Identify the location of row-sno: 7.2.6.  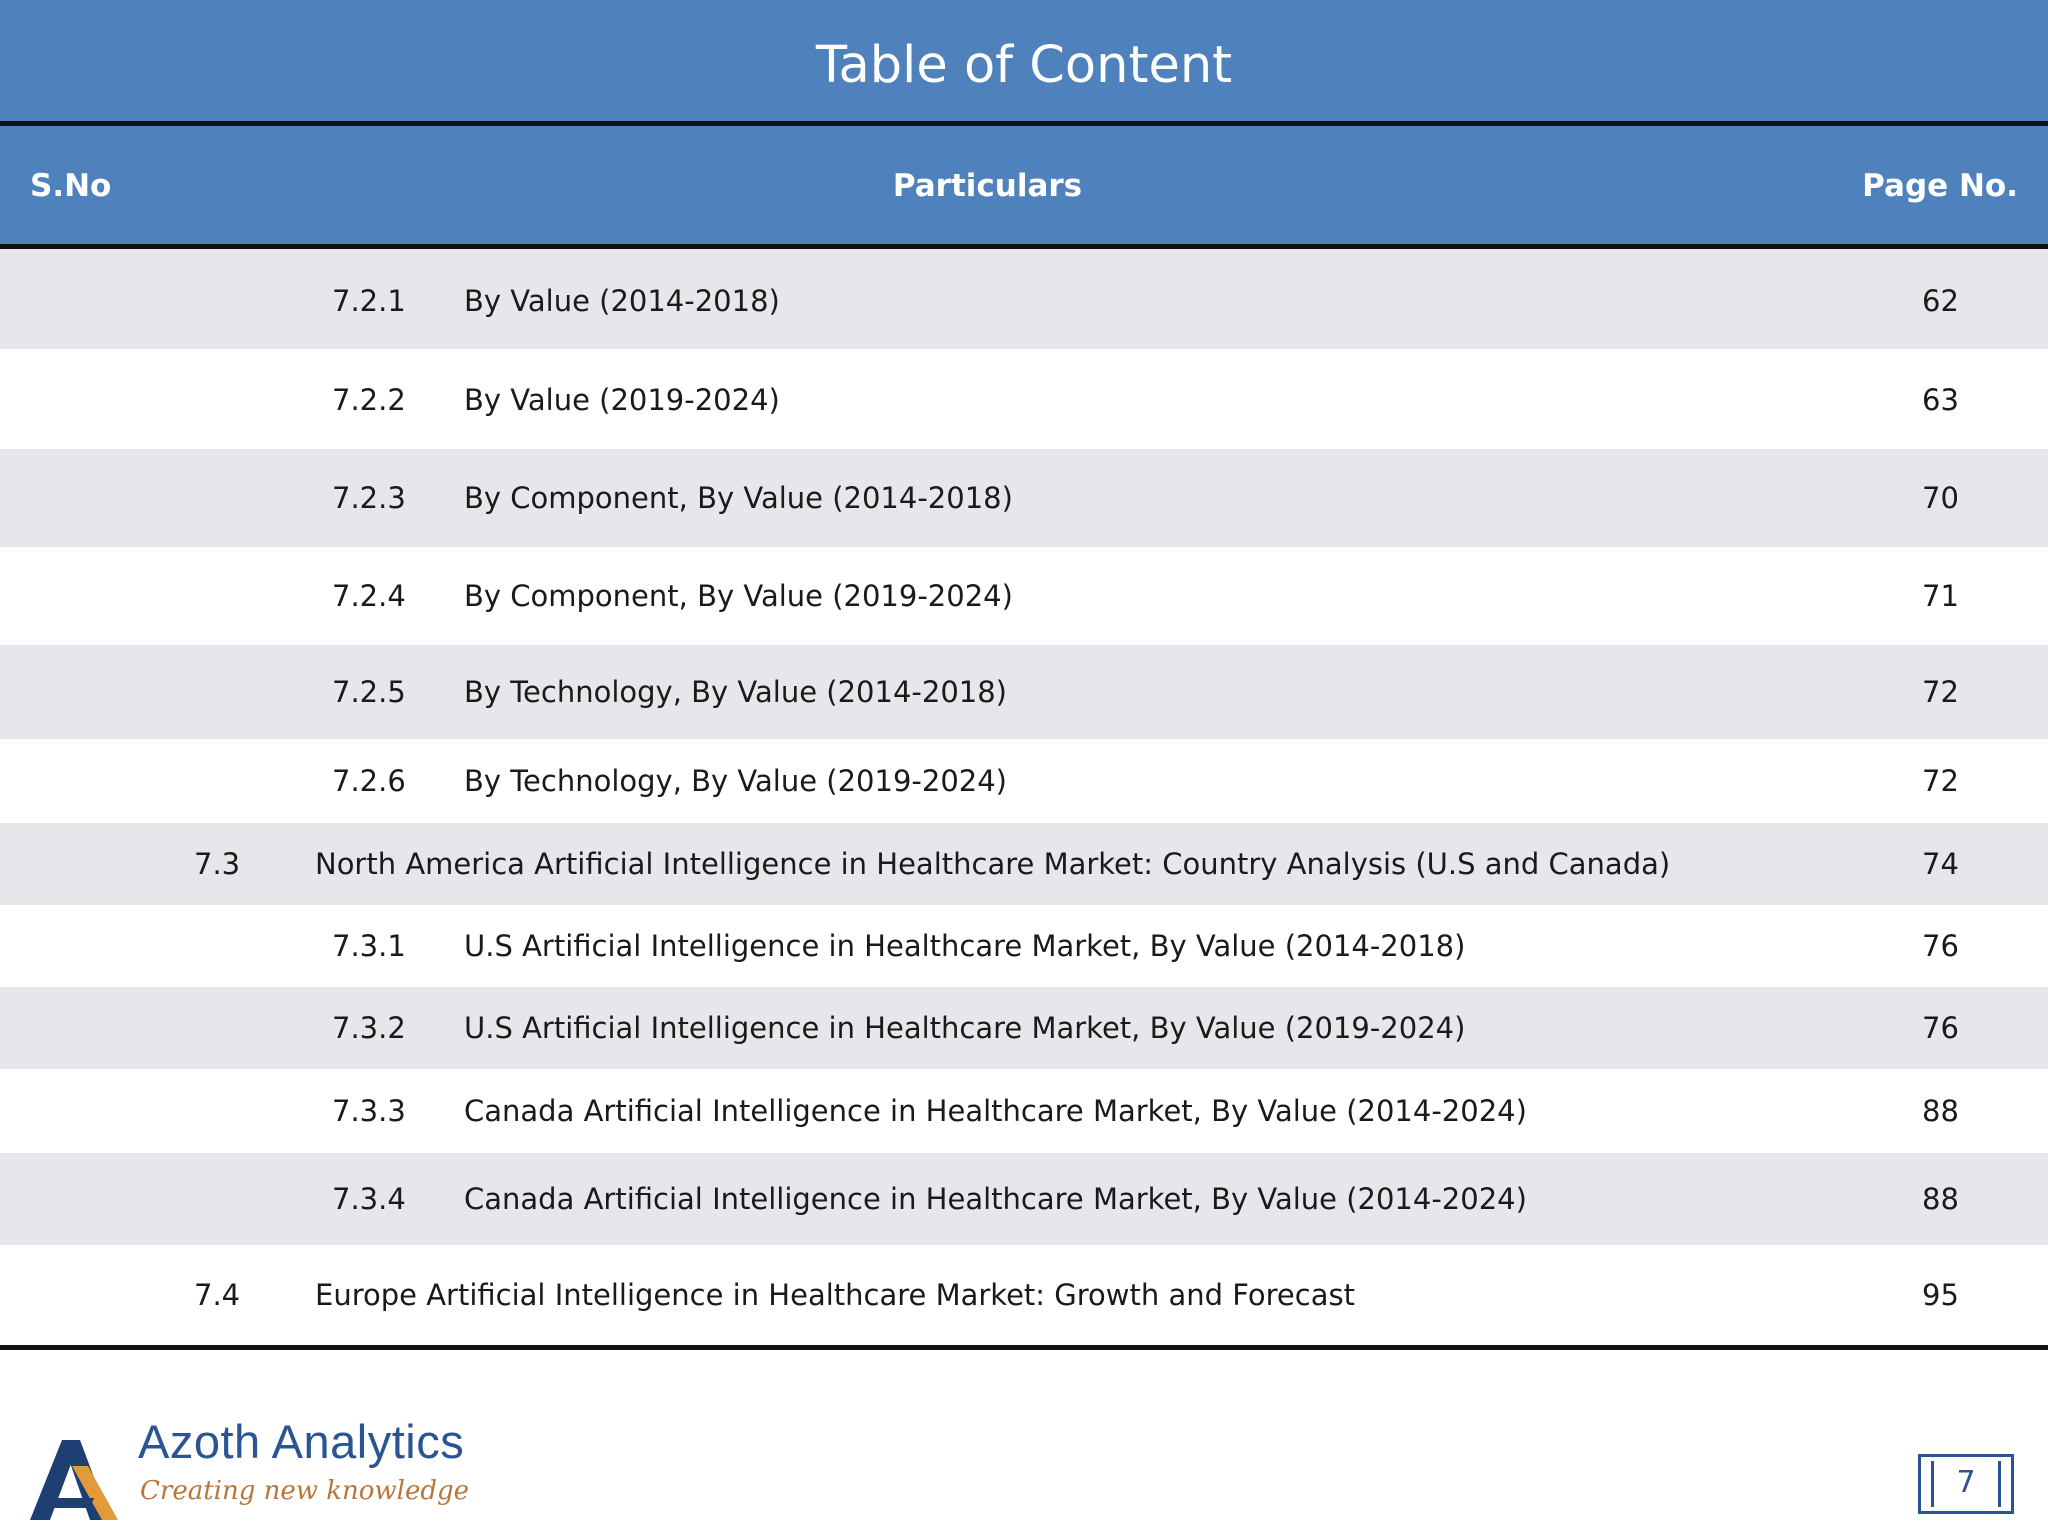
(369, 781).